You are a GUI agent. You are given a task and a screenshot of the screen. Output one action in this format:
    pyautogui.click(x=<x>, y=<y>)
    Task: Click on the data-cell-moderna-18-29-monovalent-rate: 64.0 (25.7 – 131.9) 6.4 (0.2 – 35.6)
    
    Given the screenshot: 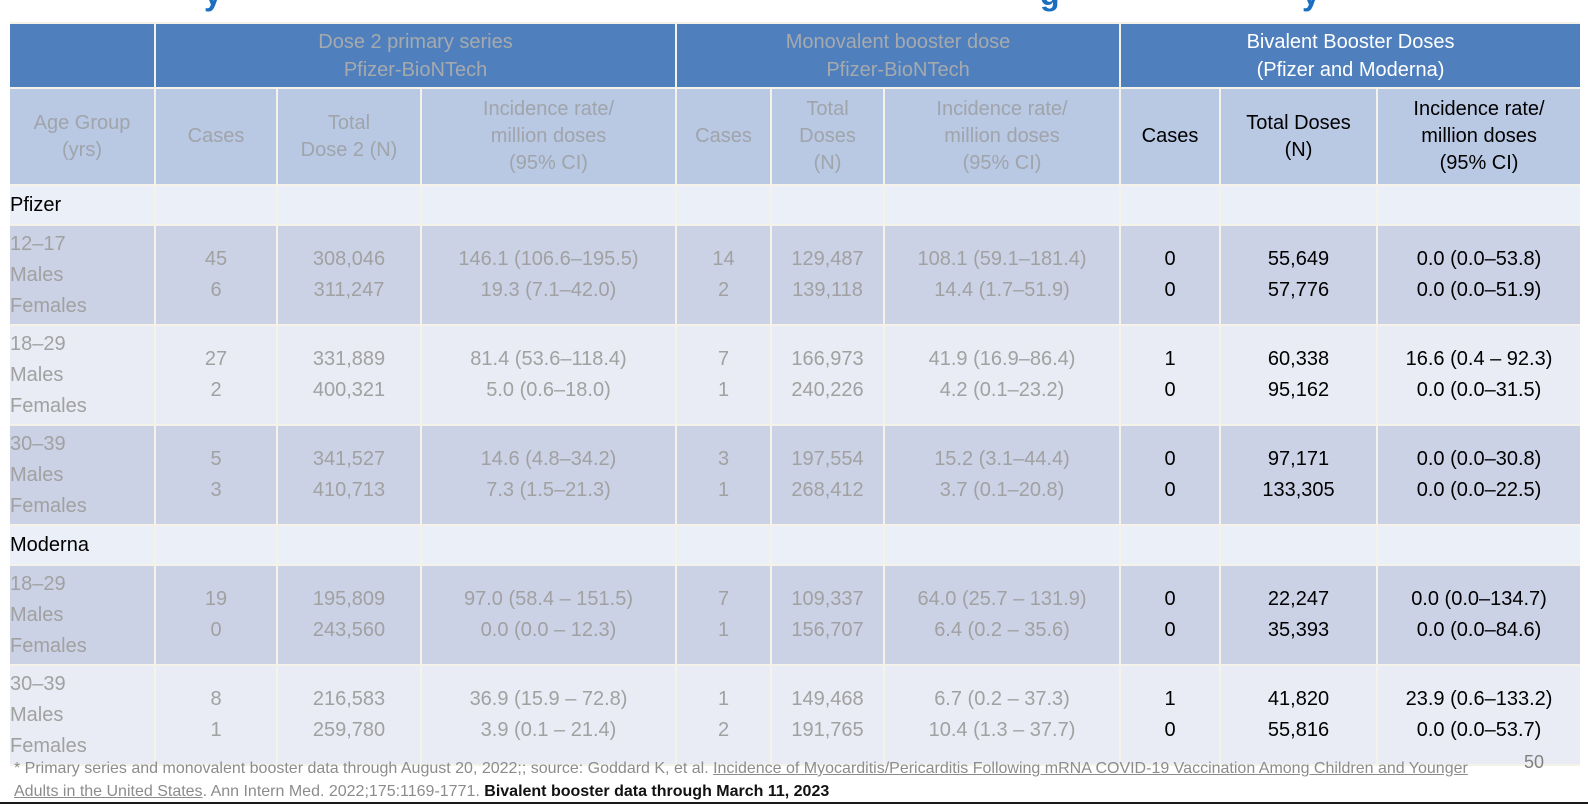 What is the action you would take?
    pyautogui.click(x=1002, y=615)
    